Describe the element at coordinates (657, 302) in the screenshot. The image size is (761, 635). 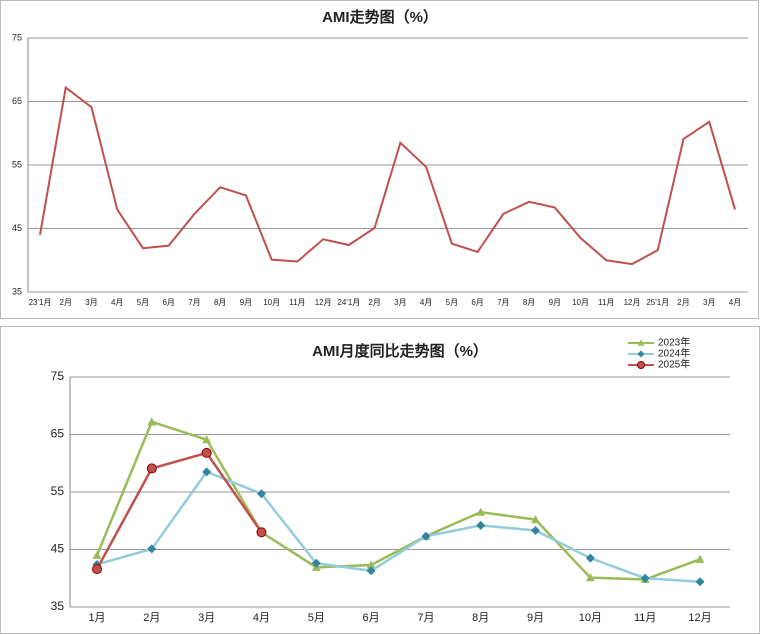
I see `x-tick-label: 25'1月` at that location.